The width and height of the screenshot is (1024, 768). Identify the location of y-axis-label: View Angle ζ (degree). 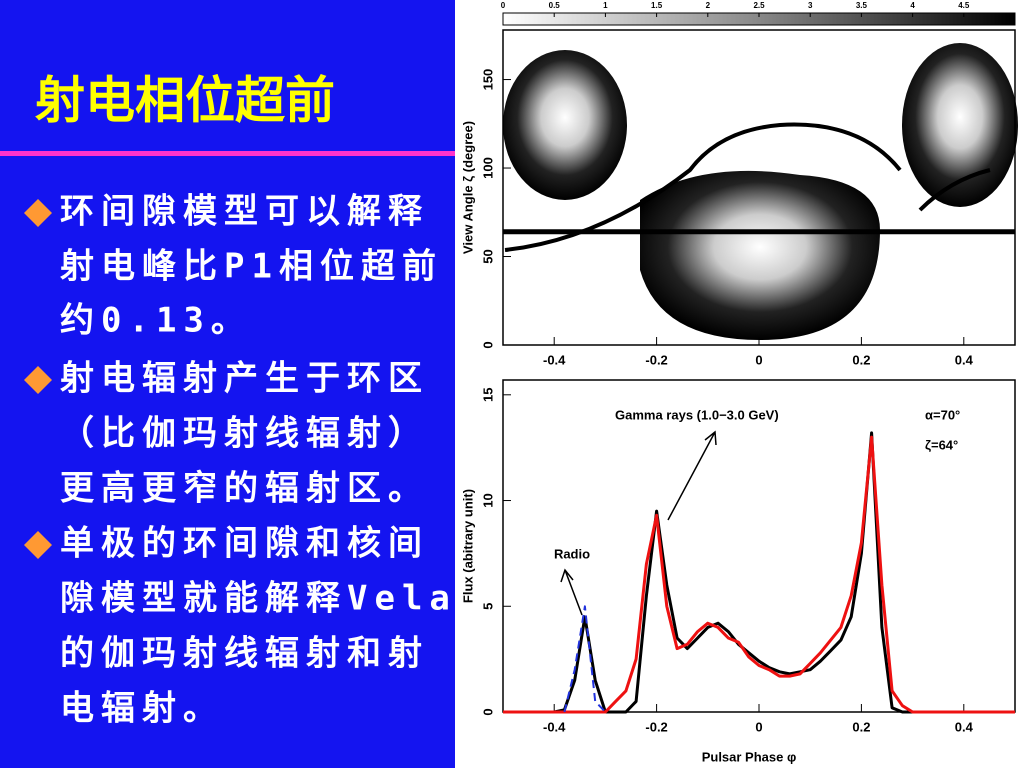
(467, 187).